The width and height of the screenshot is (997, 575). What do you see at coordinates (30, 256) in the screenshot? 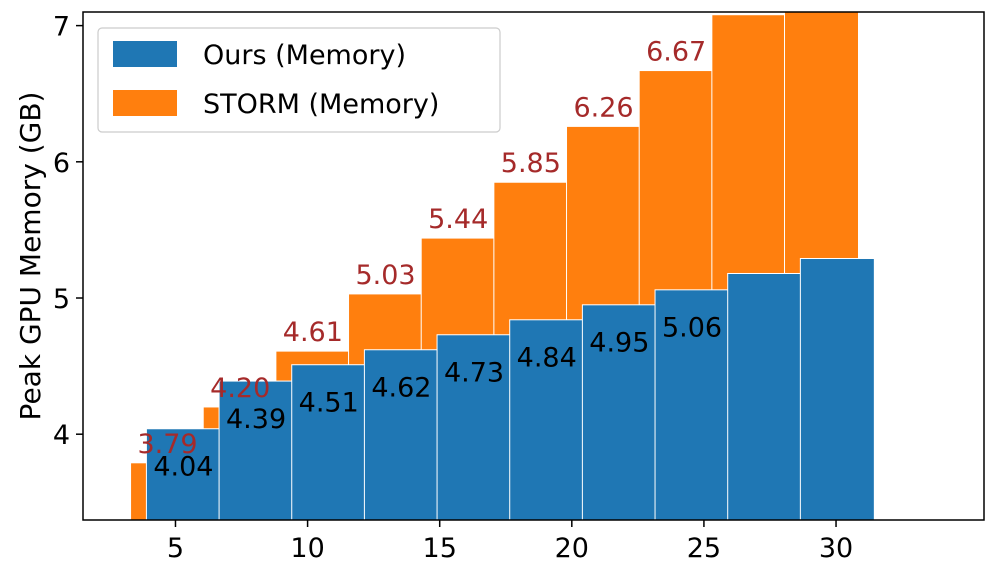
I see `y-axis-label: Peak GPU Memory (GB)` at bounding box center [30, 256].